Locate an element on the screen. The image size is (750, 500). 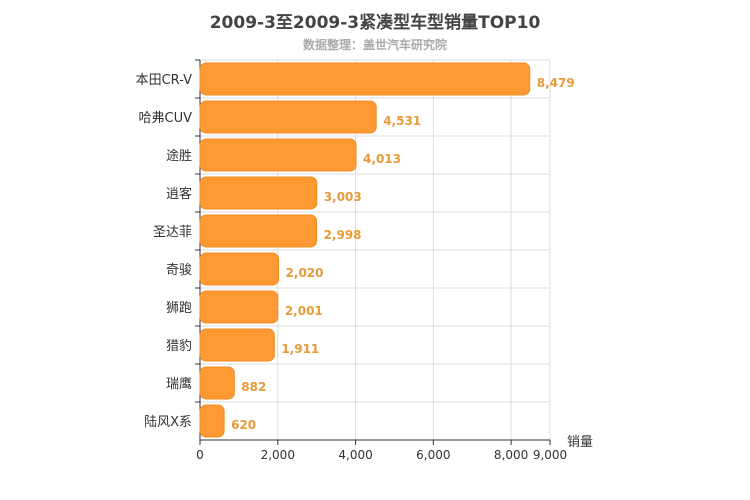
data-label: 3,003 is located at coordinates (343, 197).